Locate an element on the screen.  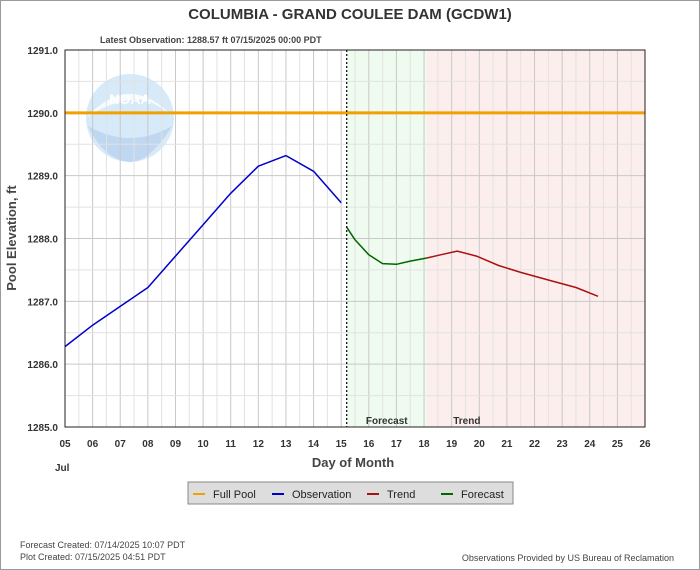
x-tick-label: 18 is located at coordinates (424, 444).